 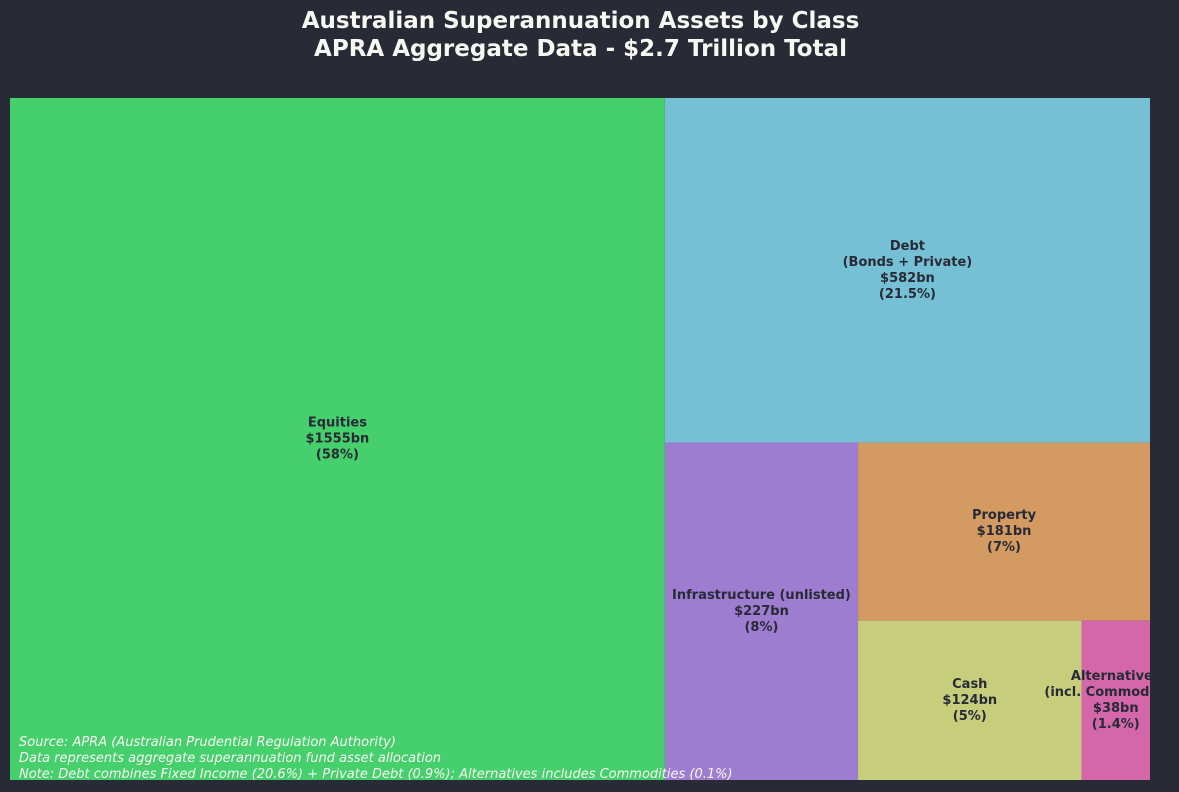 I want to click on treemap-rect-alternatives, so click(x=1115, y=700).